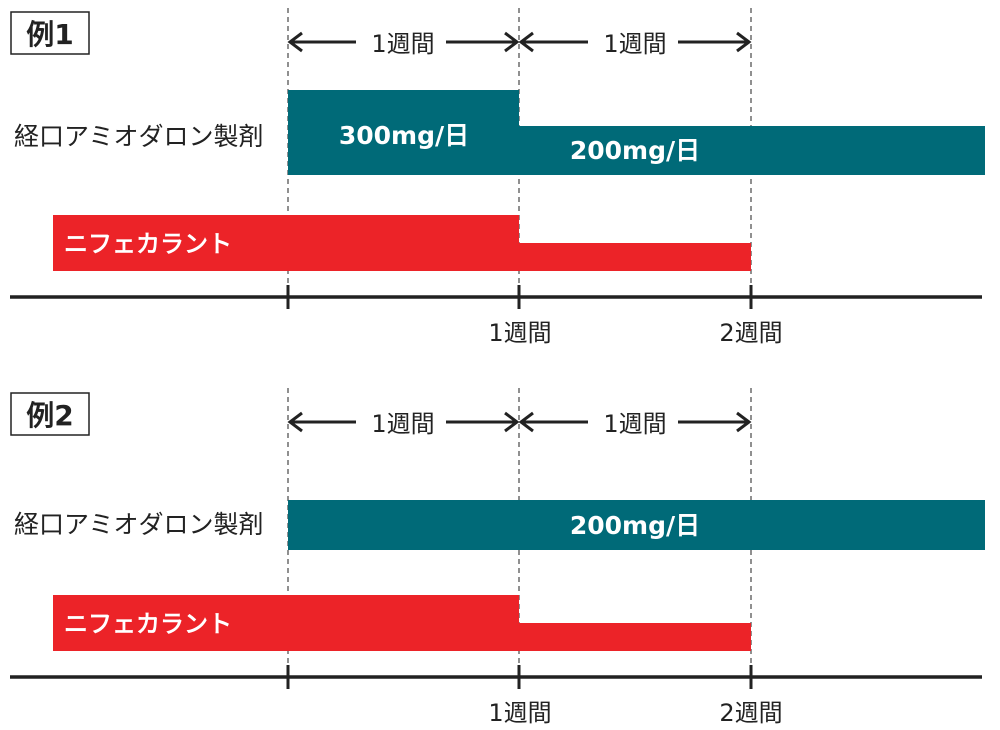 Image resolution: width=1000 pixels, height=730 pixels. I want to click on example-1-nifekalant-bar-low, so click(635, 257).